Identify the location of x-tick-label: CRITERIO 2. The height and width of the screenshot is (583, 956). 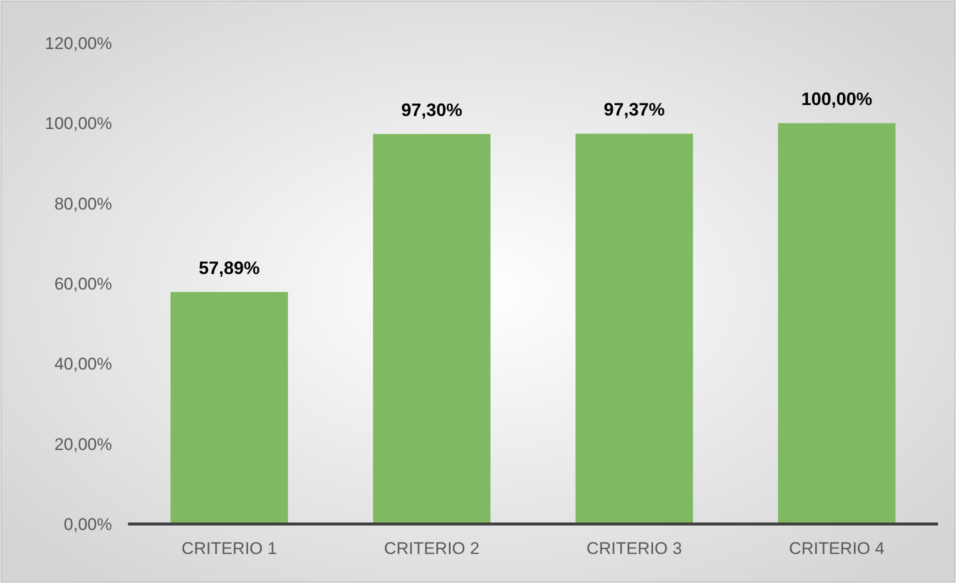
(432, 548).